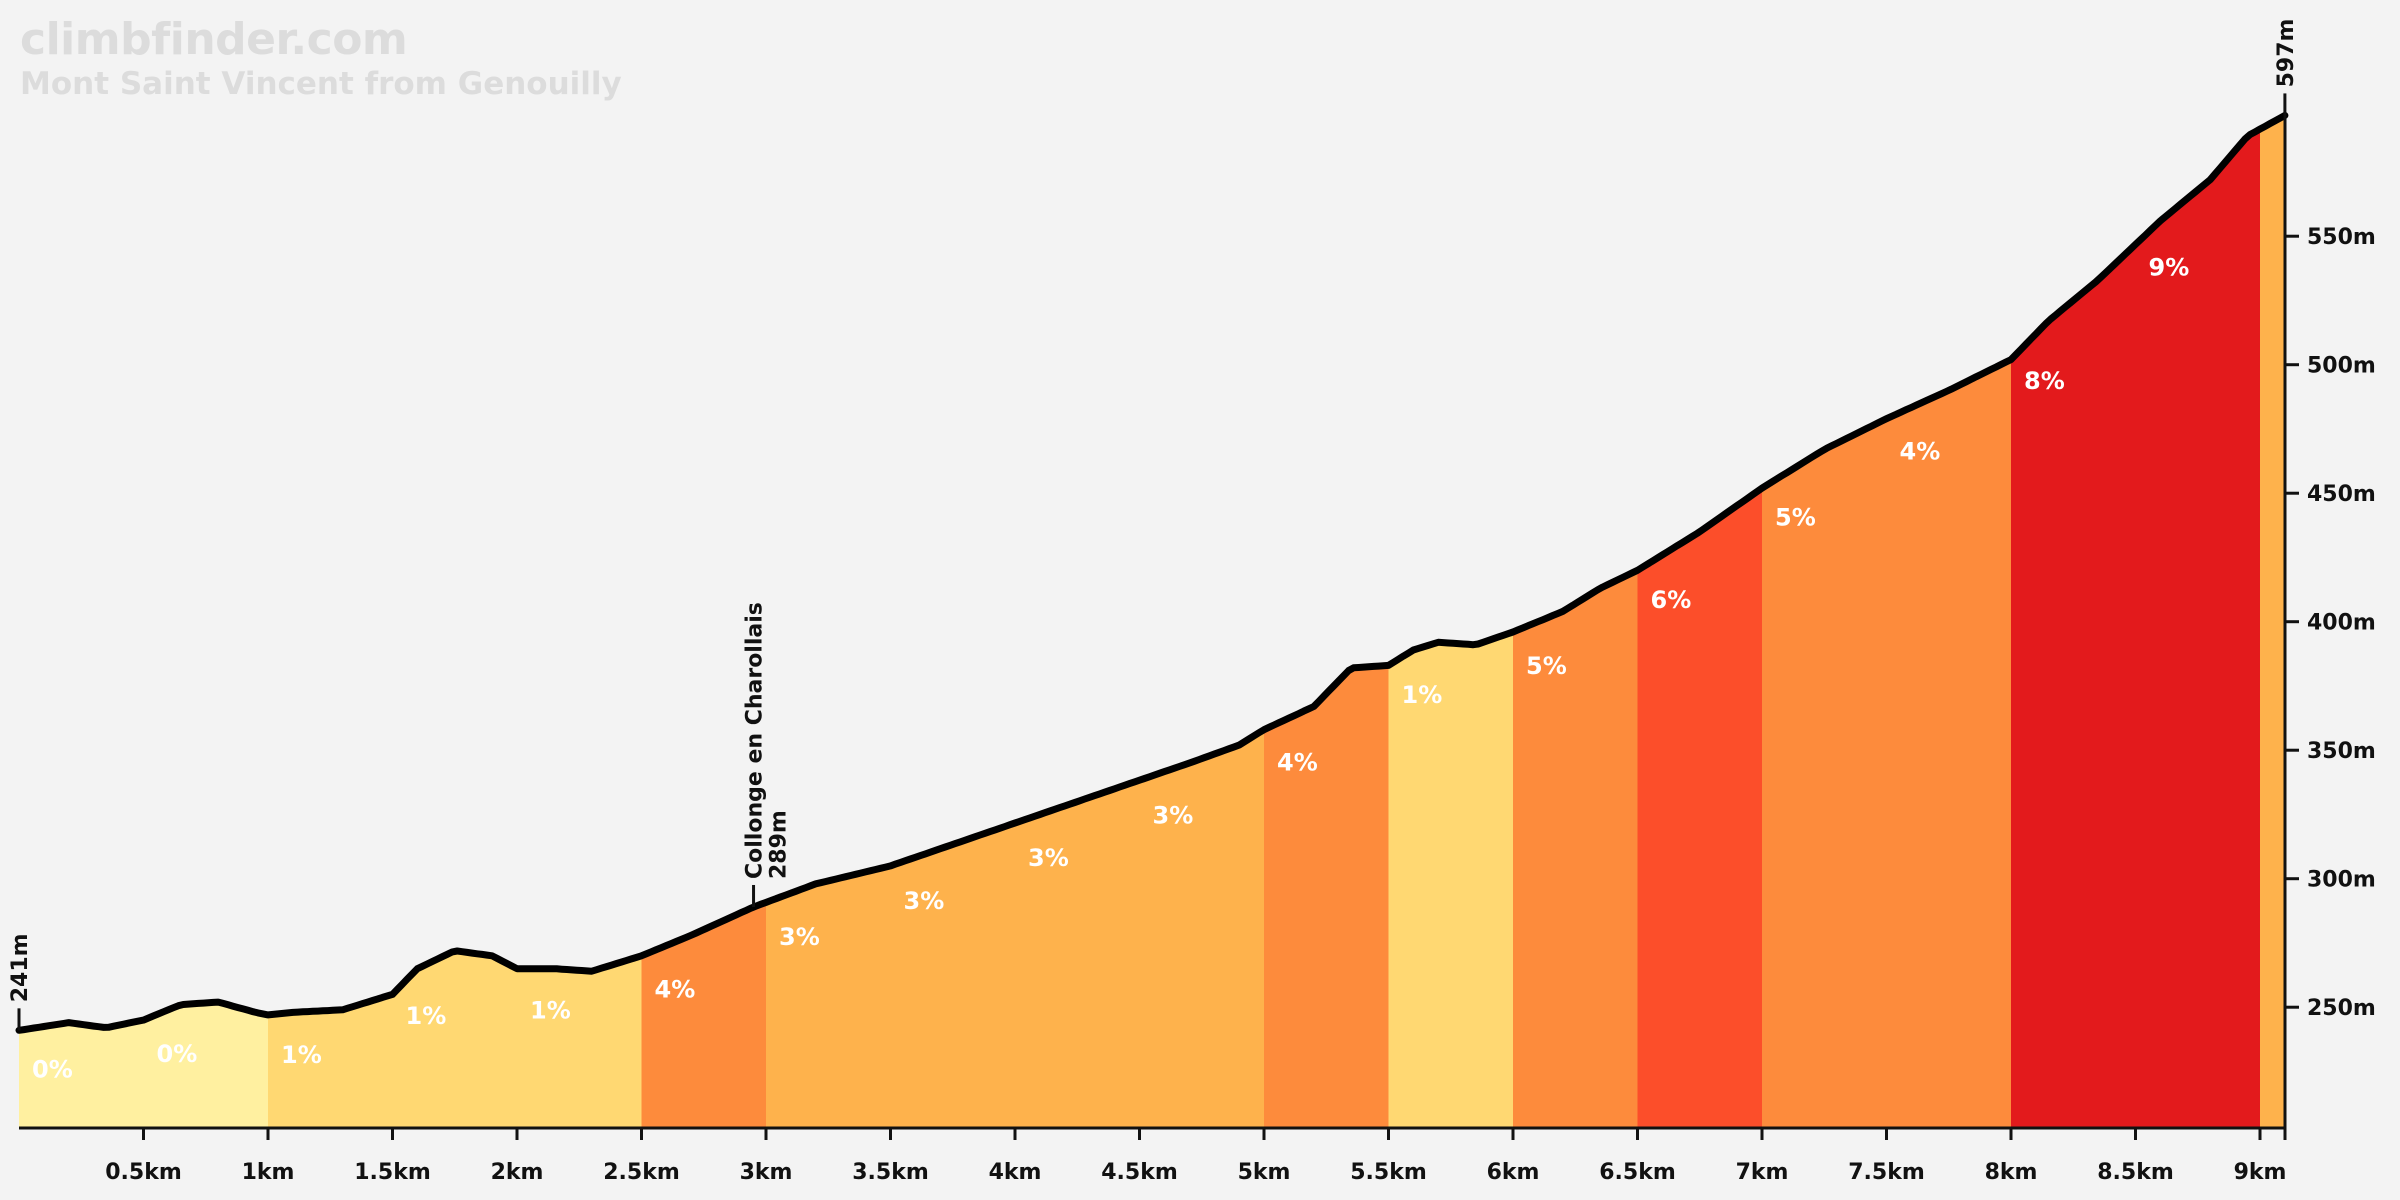 The height and width of the screenshot is (1200, 2400). What do you see at coordinates (2044, 381) in the screenshot?
I see `grade-label: 8%` at bounding box center [2044, 381].